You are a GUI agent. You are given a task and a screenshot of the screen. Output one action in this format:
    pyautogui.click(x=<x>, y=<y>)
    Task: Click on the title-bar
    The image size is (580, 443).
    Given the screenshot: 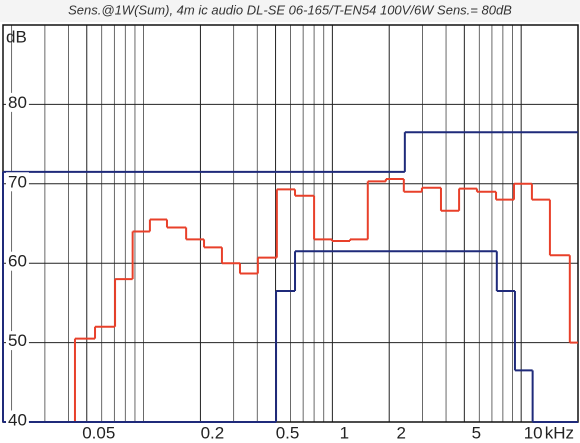 What is the action you would take?
    pyautogui.click(x=290, y=11)
    